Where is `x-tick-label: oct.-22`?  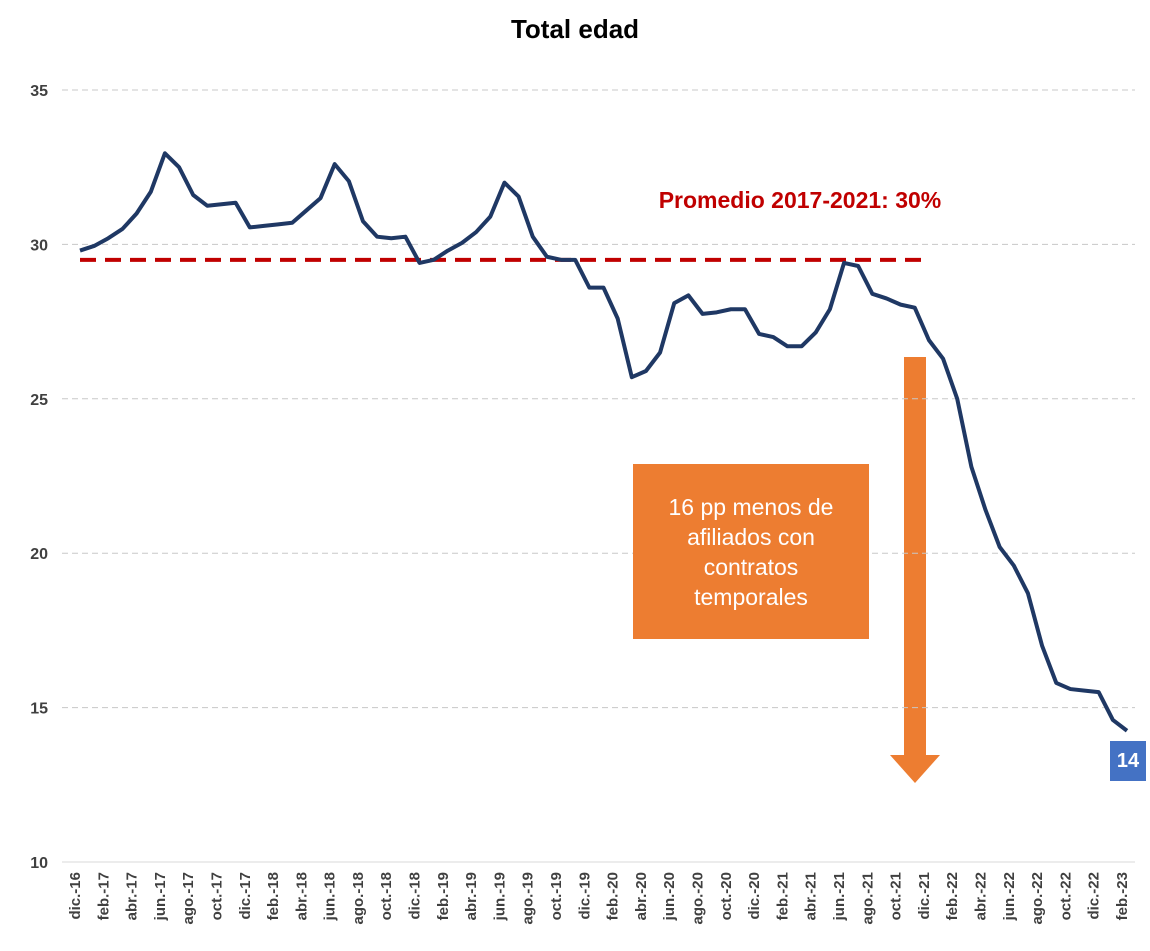 x-tick-label: oct.-22 is located at coordinates (1065, 896).